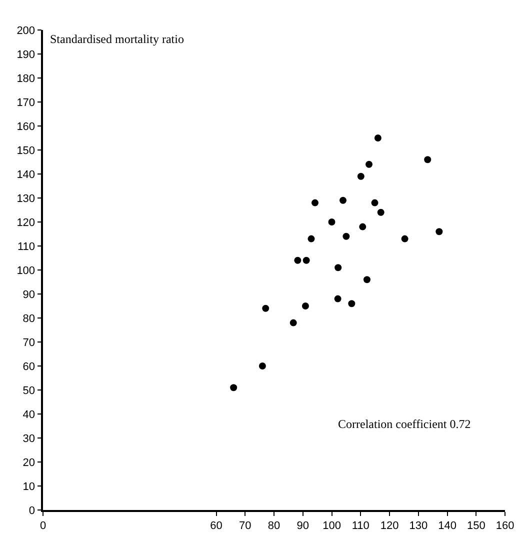  What do you see at coordinates (29, 438) in the screenshot?
I see `y-tick-label: 30` at bounding box center [29, 438].